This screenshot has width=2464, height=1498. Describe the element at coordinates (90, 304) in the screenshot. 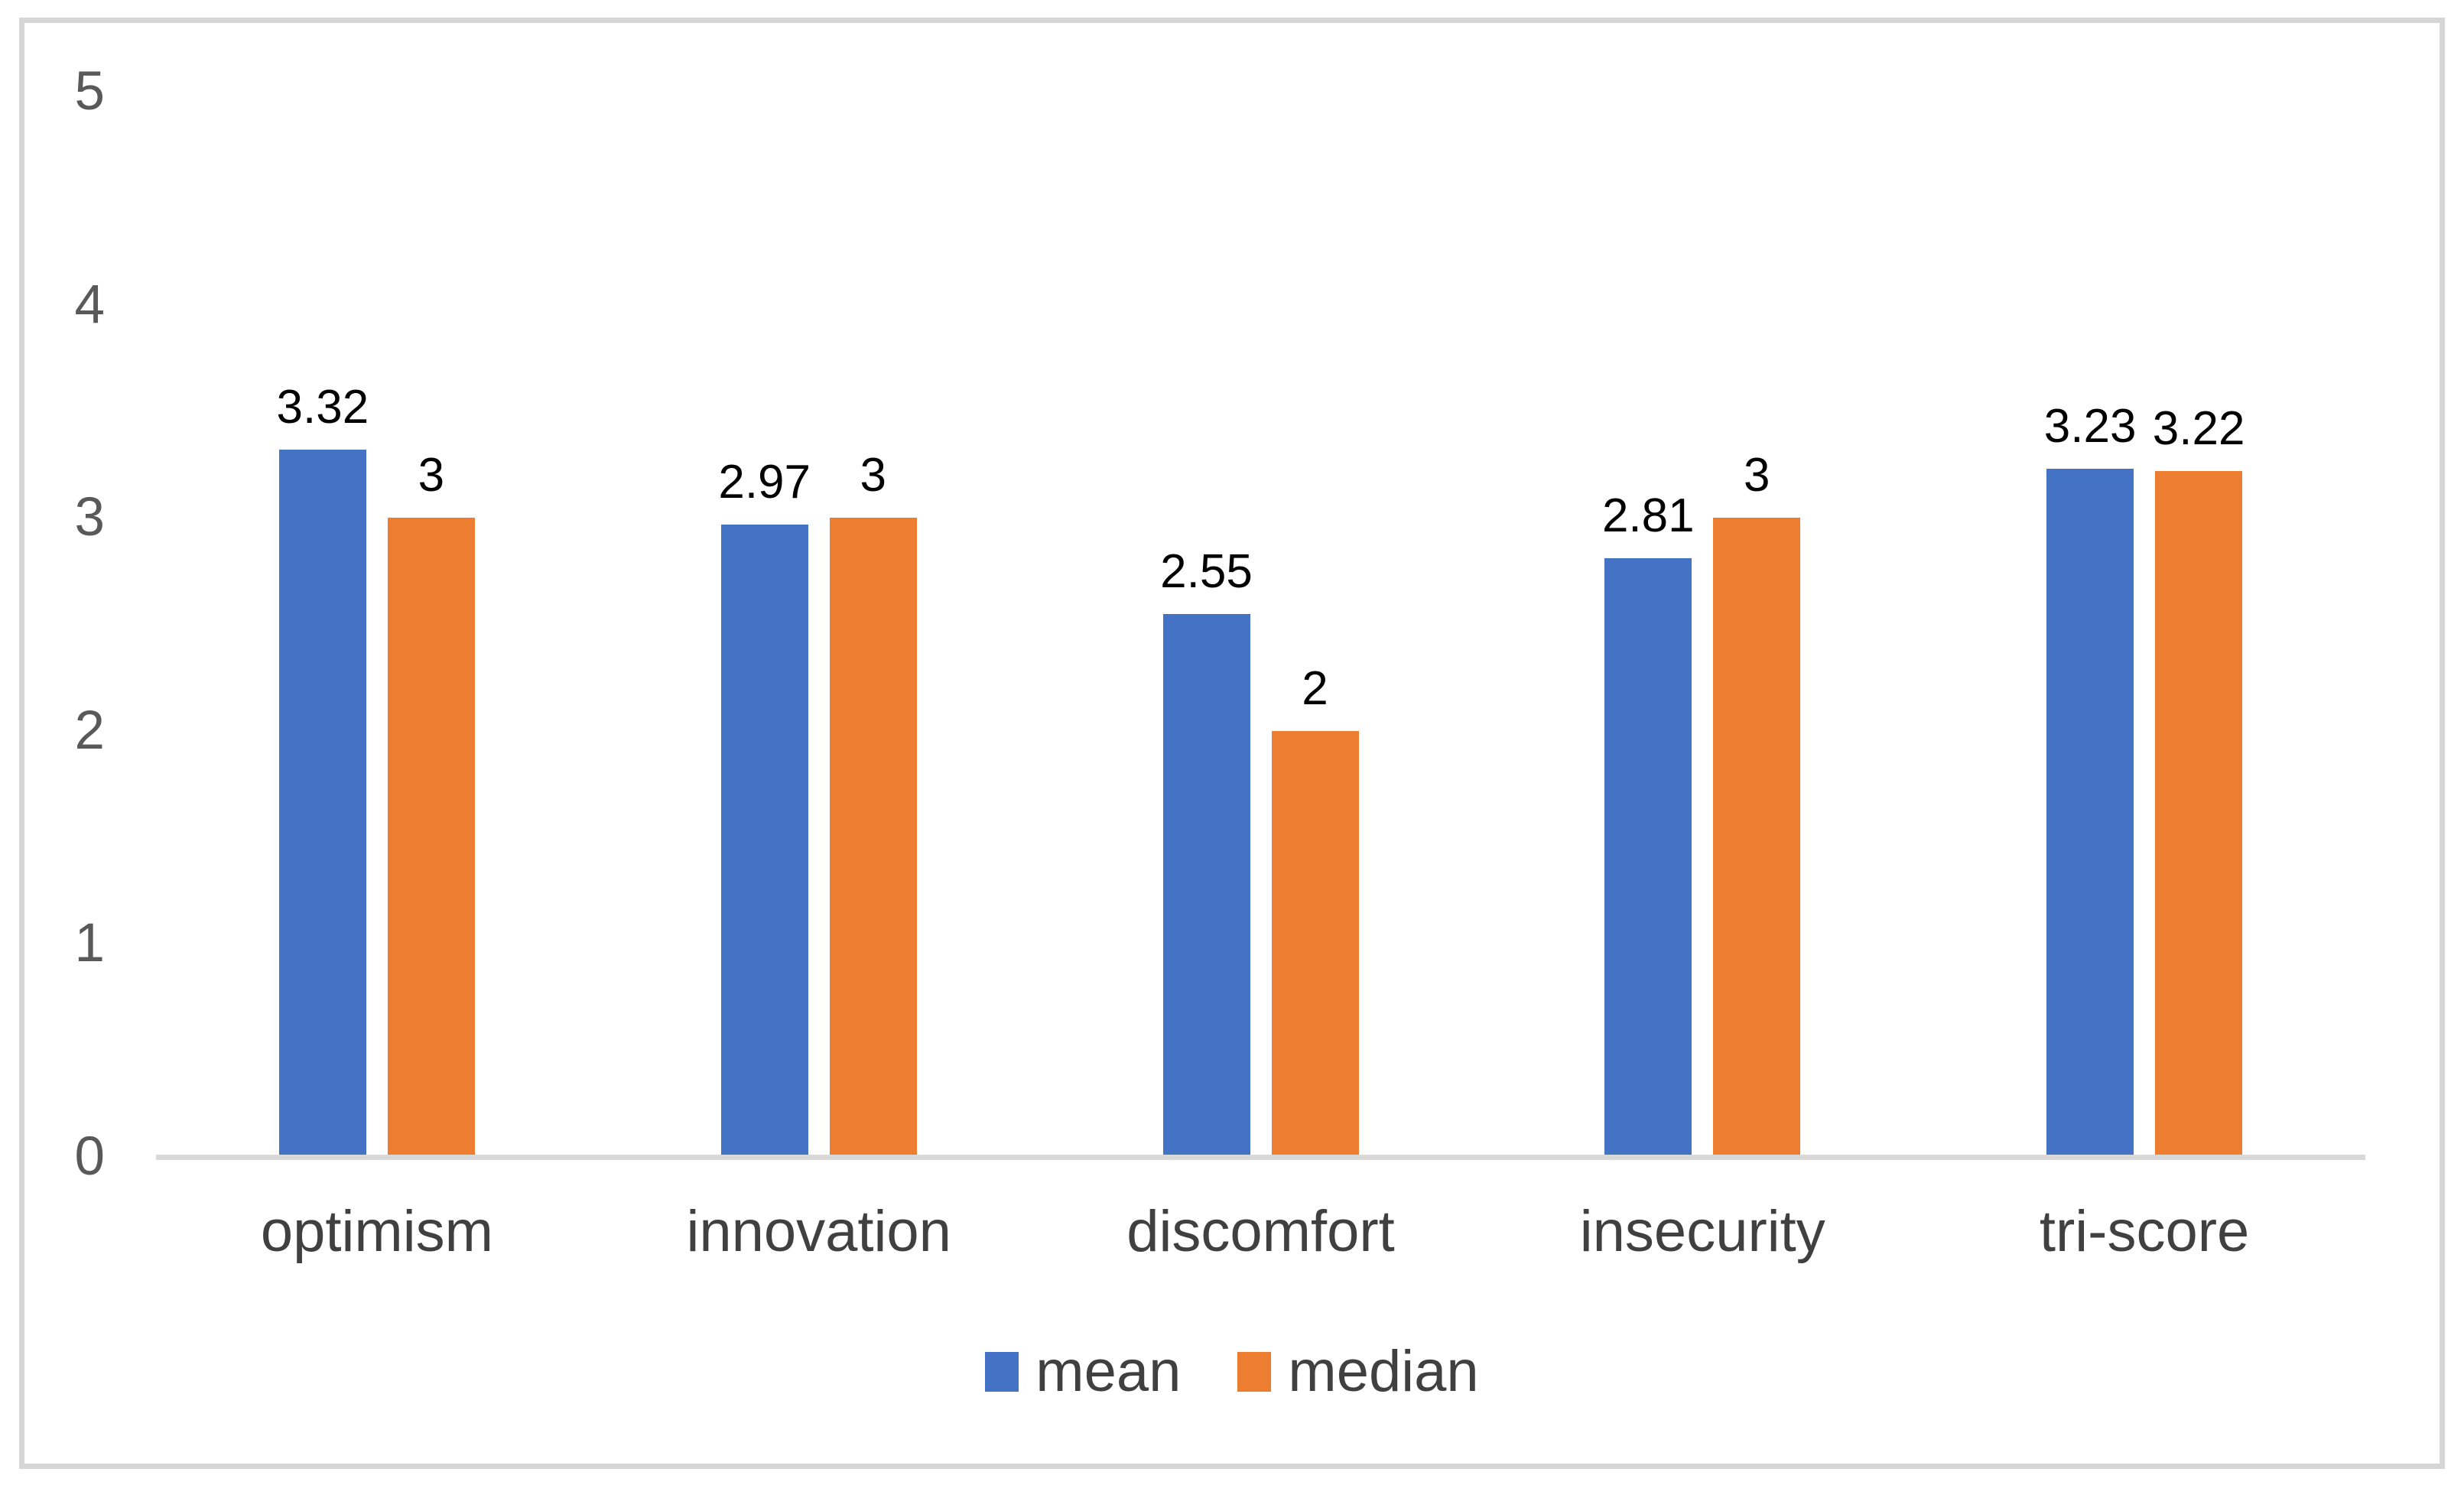

I see `y-axis-tick-label: 4` at that location.